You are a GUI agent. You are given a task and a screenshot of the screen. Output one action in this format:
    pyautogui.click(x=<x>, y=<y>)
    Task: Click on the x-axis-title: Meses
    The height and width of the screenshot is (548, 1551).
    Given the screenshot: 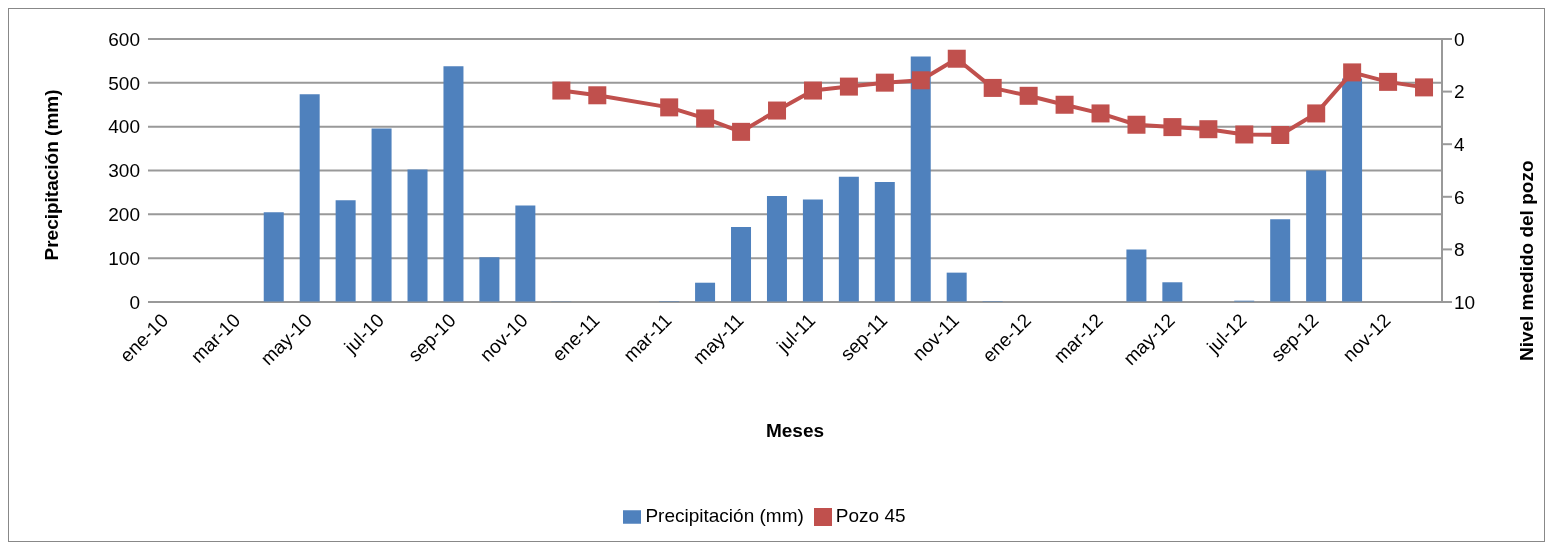 What is the action you would take?
    pyautogui.click(x=795, y=430)
    